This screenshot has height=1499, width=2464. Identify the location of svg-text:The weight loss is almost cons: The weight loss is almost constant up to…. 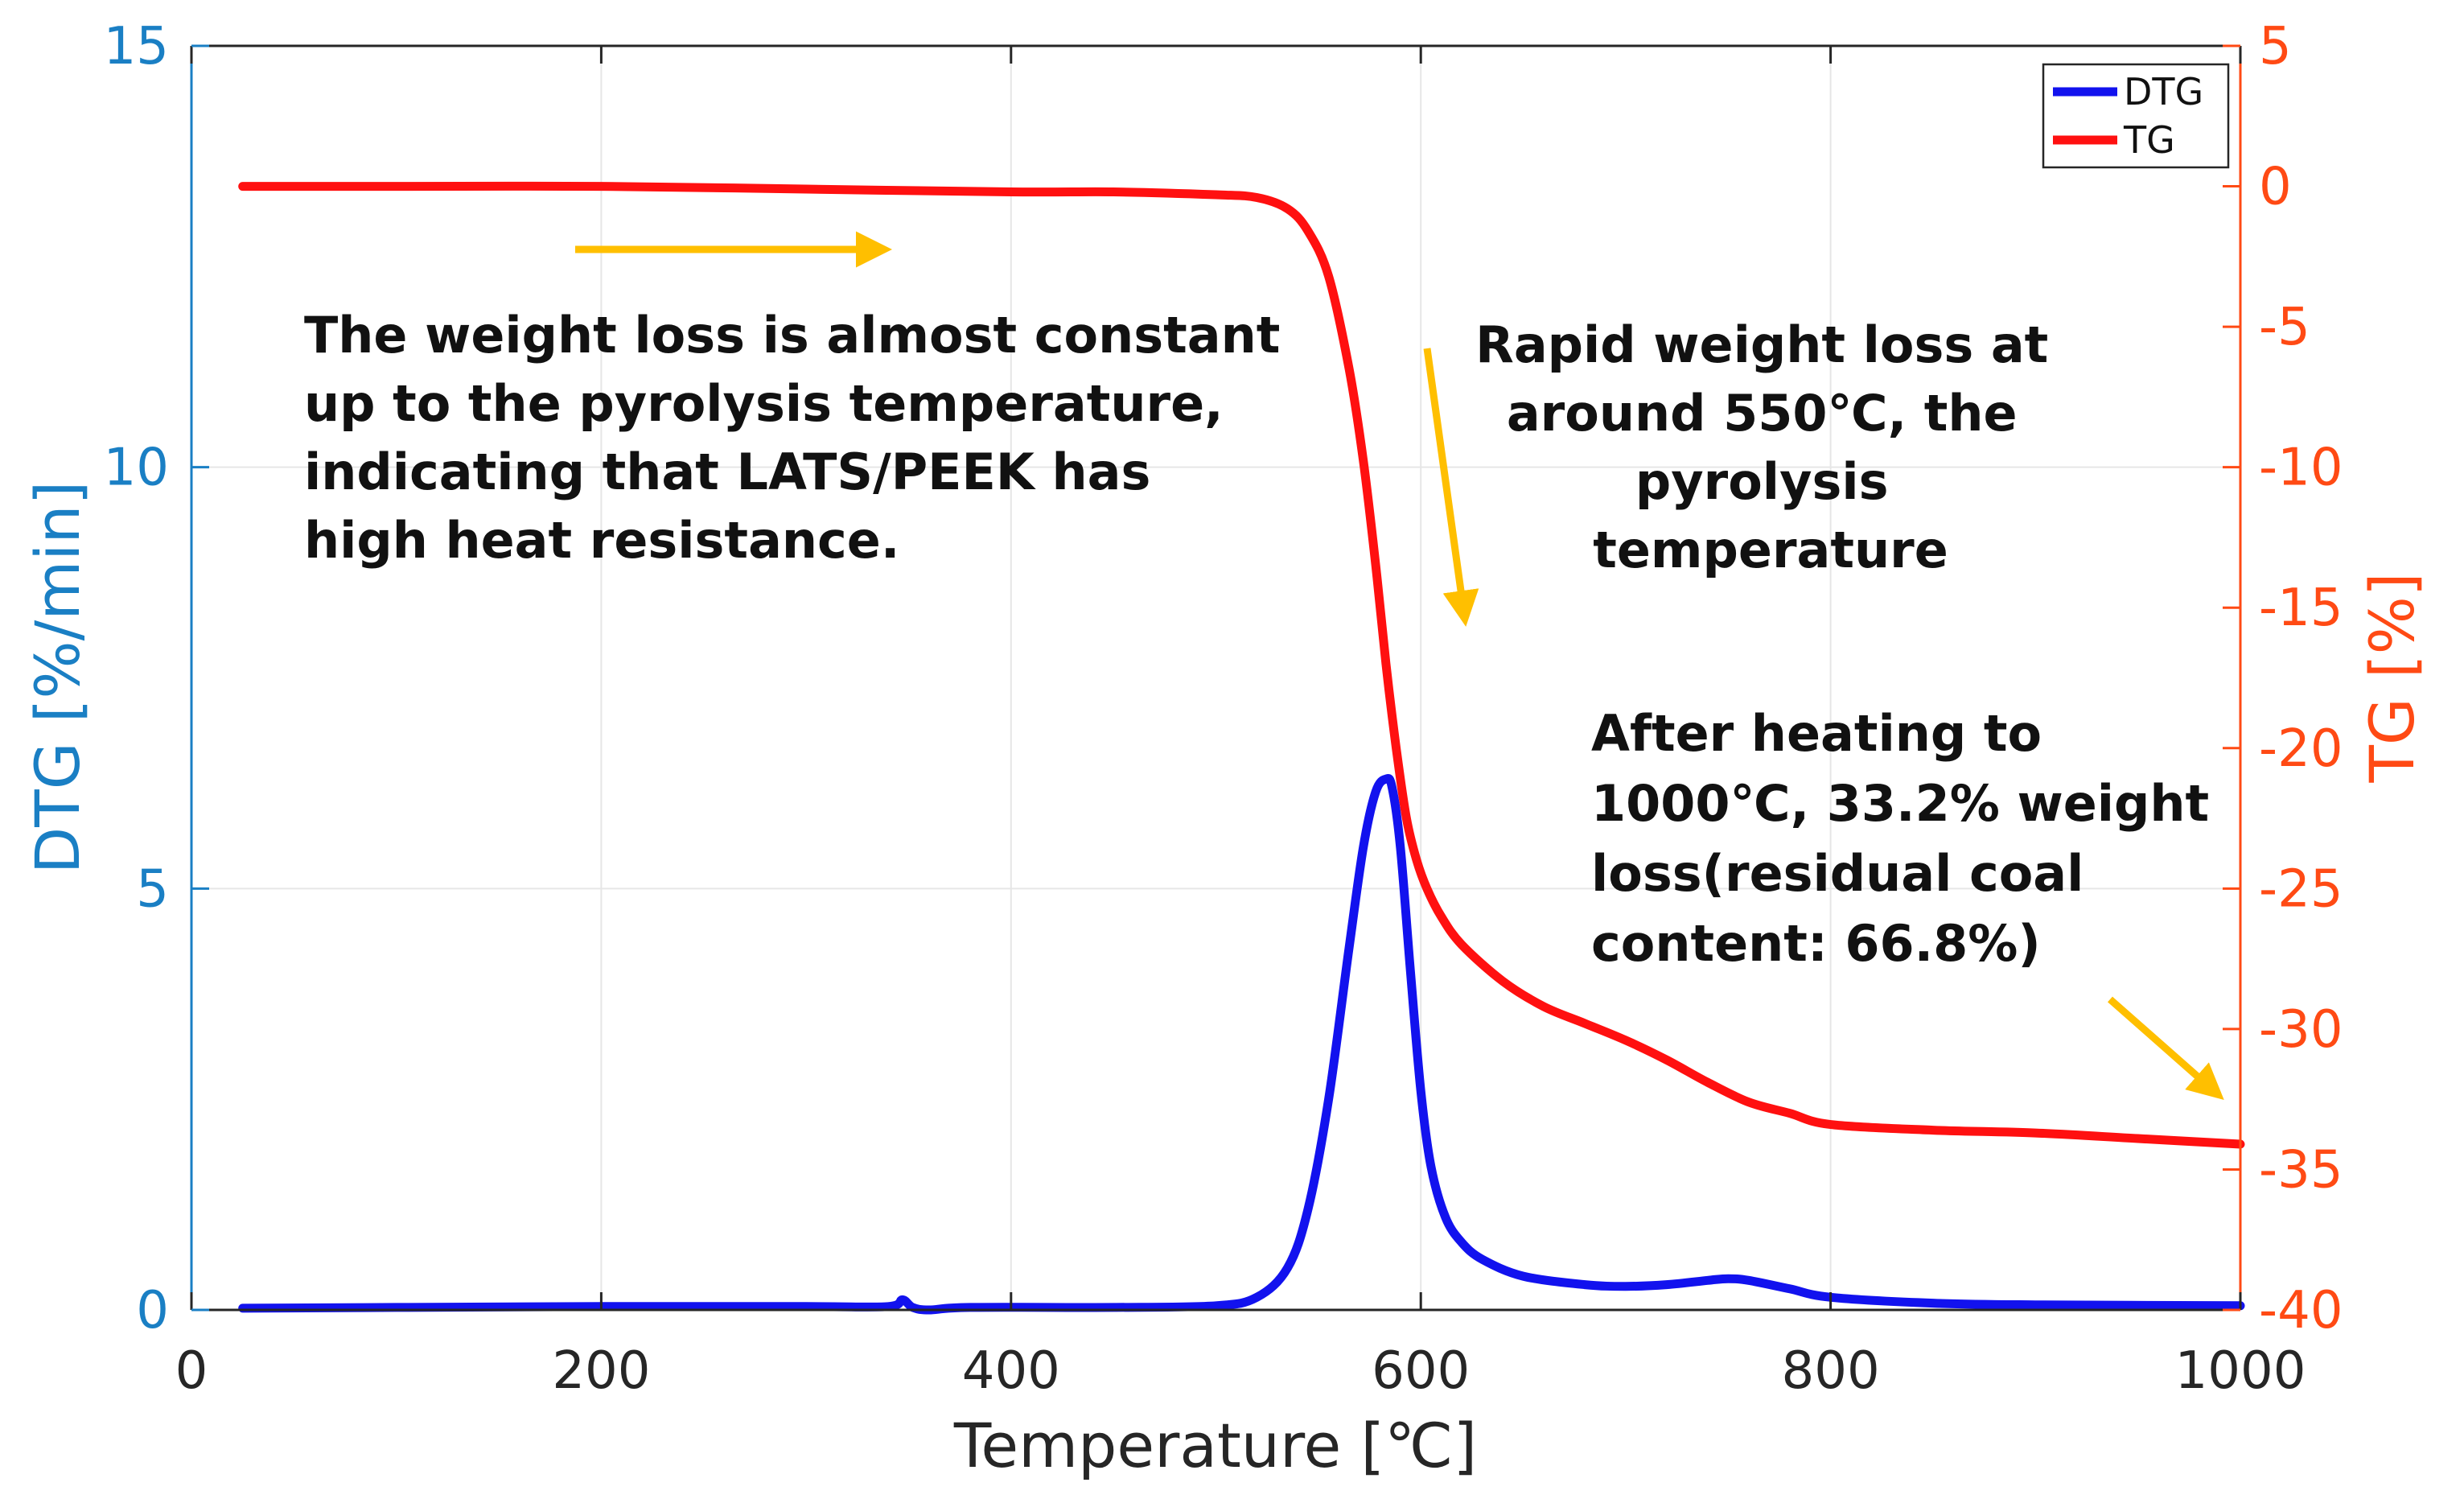
(801, 438).